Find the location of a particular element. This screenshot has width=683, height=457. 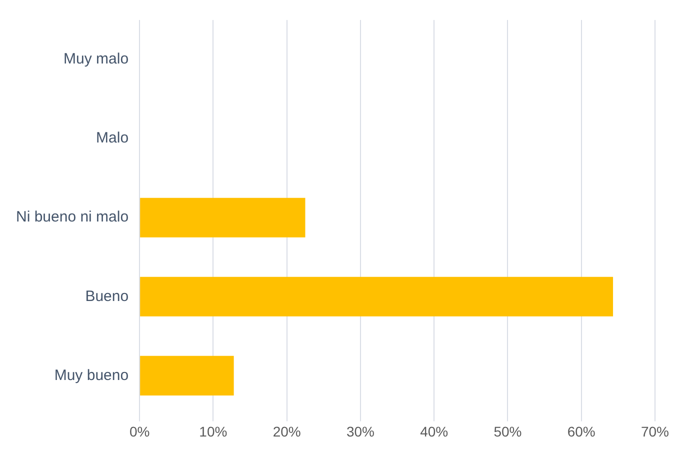

x-tick-label: 40% is located at coordinates (434, 431).